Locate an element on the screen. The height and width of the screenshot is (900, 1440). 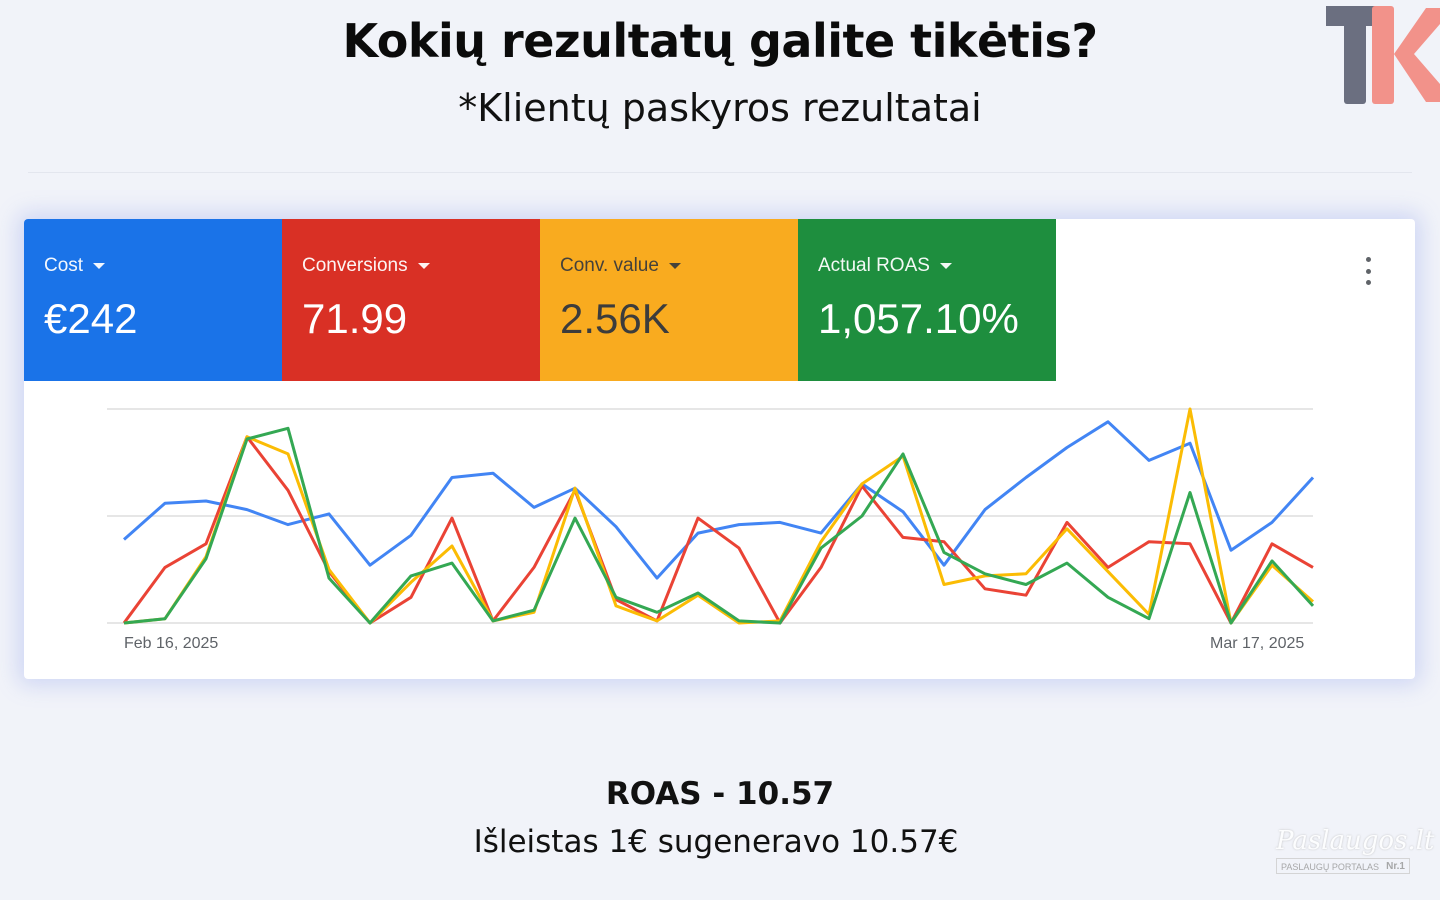
metric-cost: Cost €242 is located at coordinates (153, 300).